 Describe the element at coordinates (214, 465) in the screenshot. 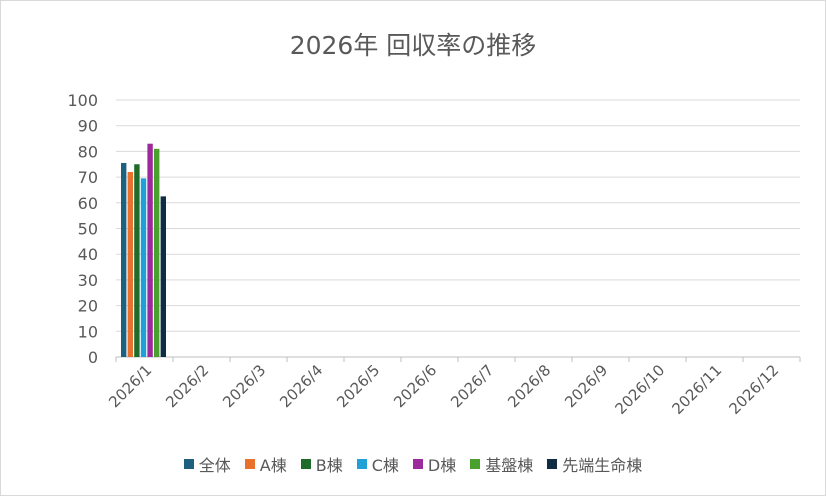

I see `legend-label: 全体` at that location.